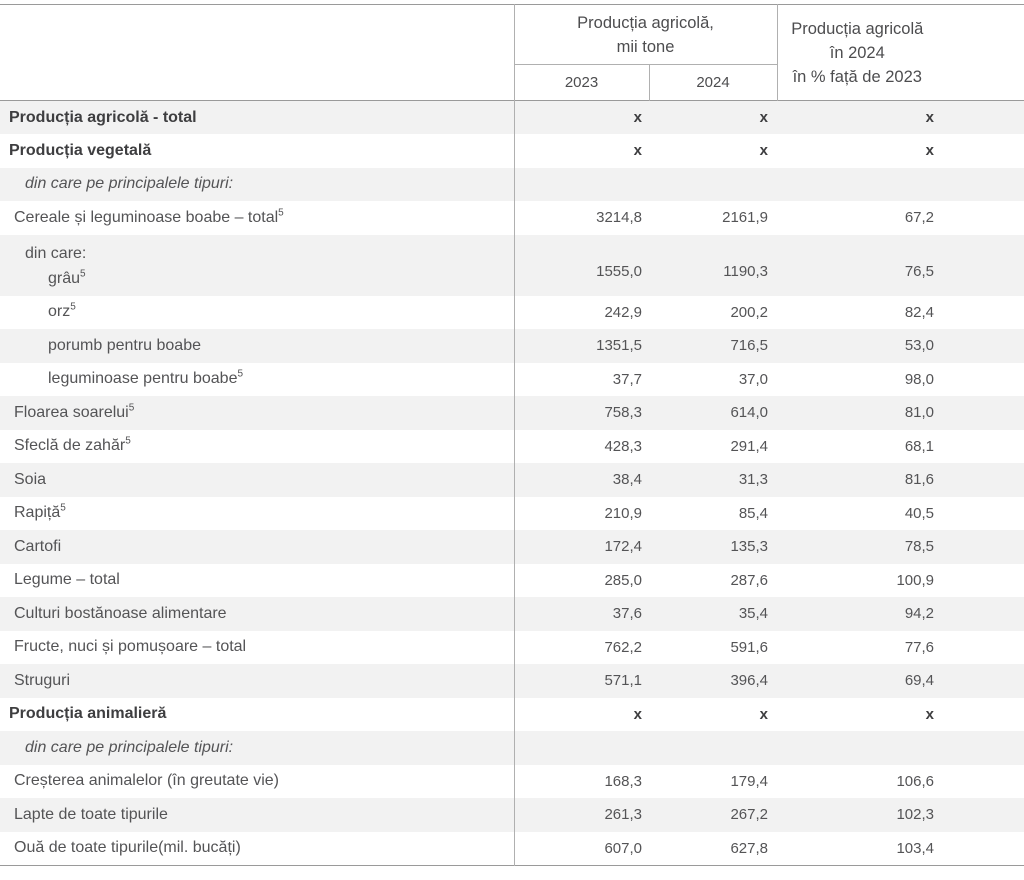 The height and width of the screenshot is (880, 1024). I want to click on value-percent: 81,0, so click(919, 413).